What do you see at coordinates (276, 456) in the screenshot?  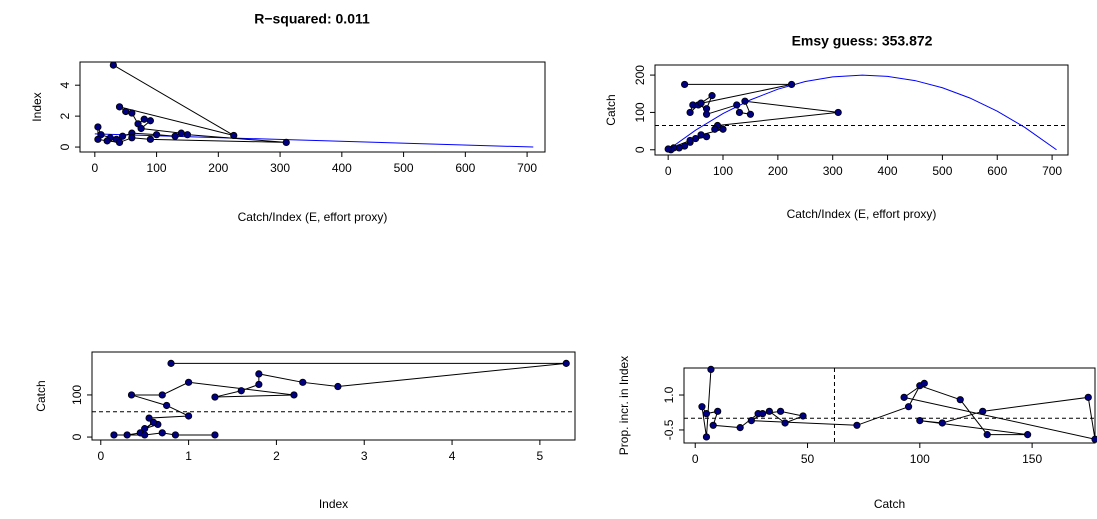 I see `x-tick-label: 2` at bounding box center [276, 456].